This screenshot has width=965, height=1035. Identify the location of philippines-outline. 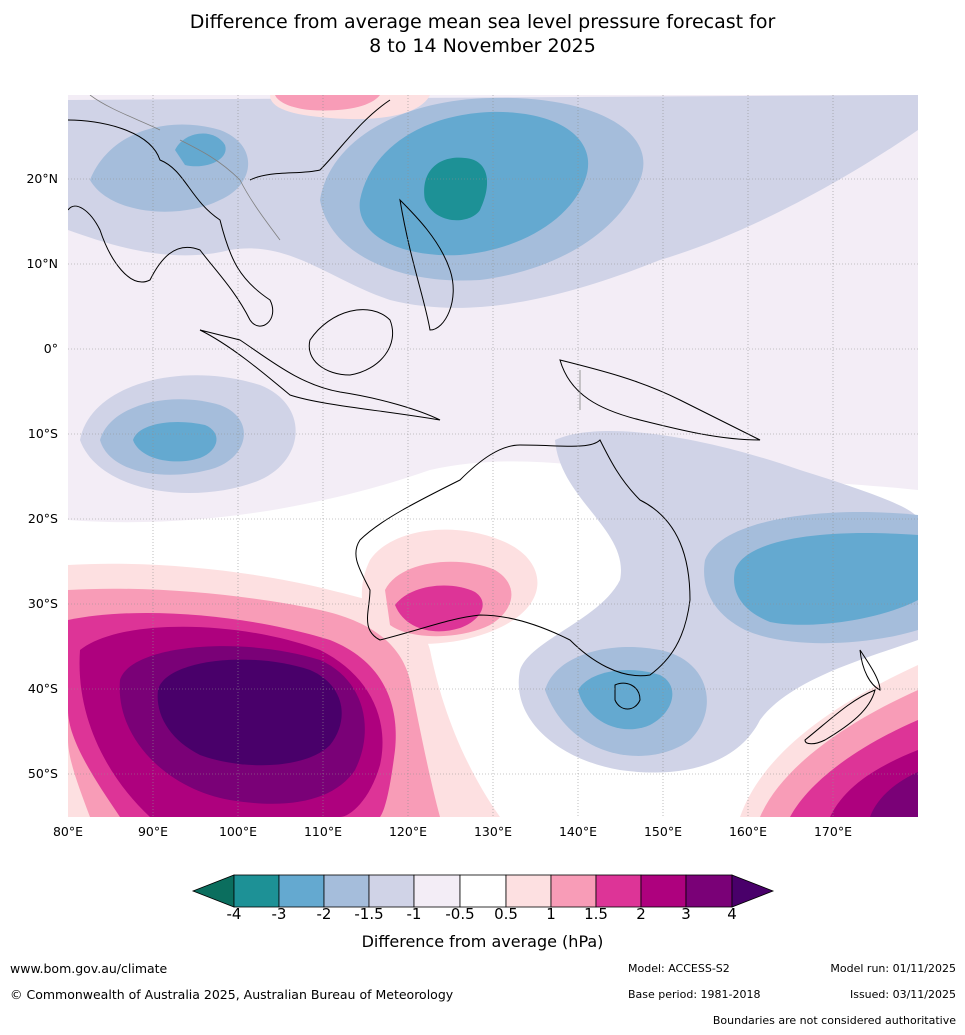
(426, 264).